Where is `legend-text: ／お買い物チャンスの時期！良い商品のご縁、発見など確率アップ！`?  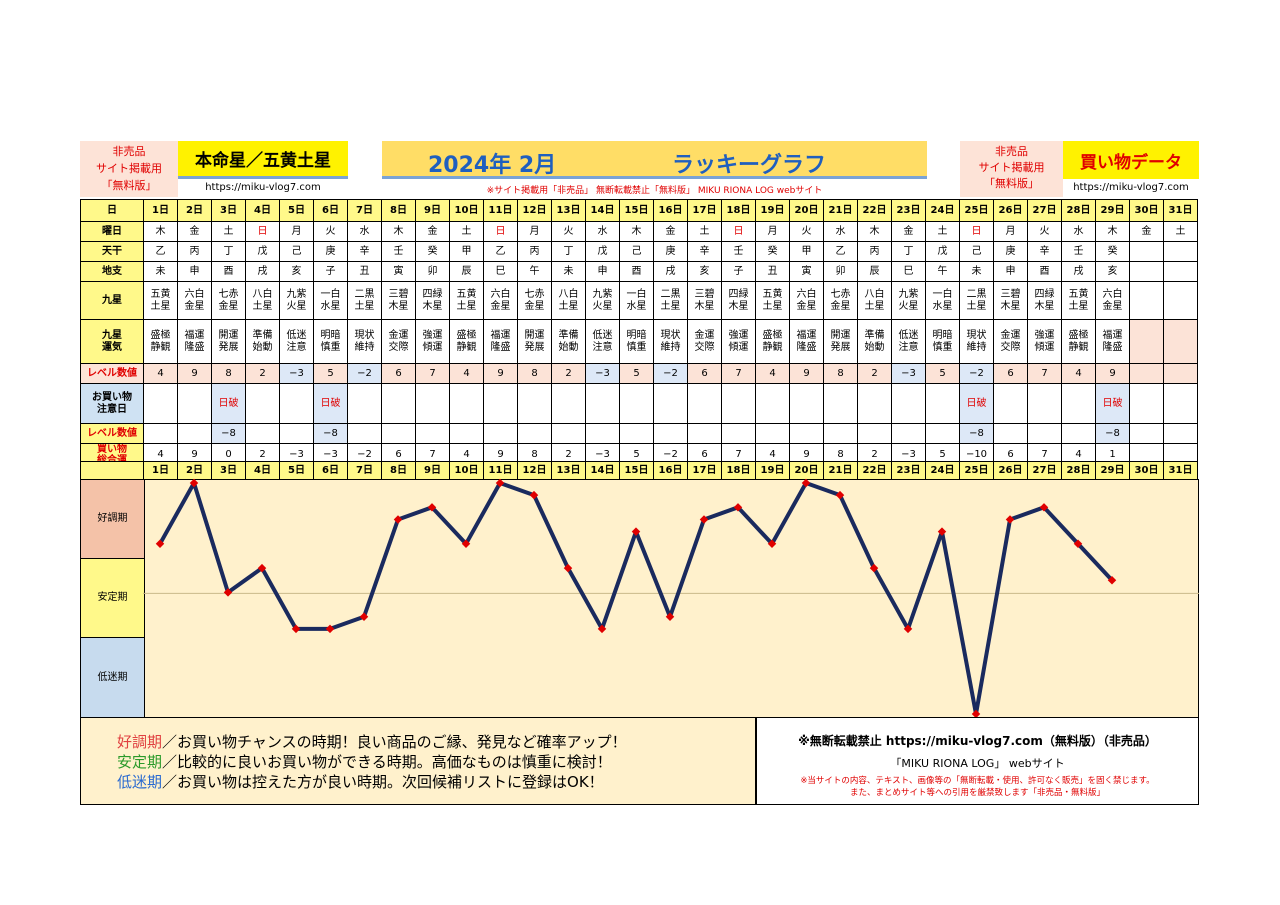 legend-text: ／お買い物チャンスの時期！良い商品のご縁、発見など確率アップ！ is located at coordinates (394, 742).